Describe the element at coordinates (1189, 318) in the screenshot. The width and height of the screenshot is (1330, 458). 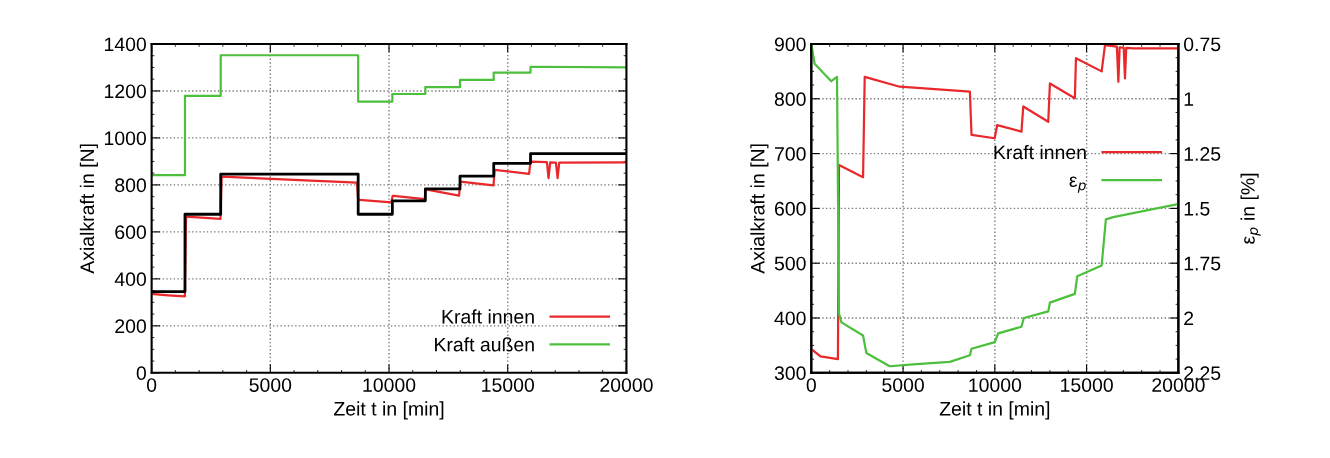
I see `y2-tick-label: 2` at that location.